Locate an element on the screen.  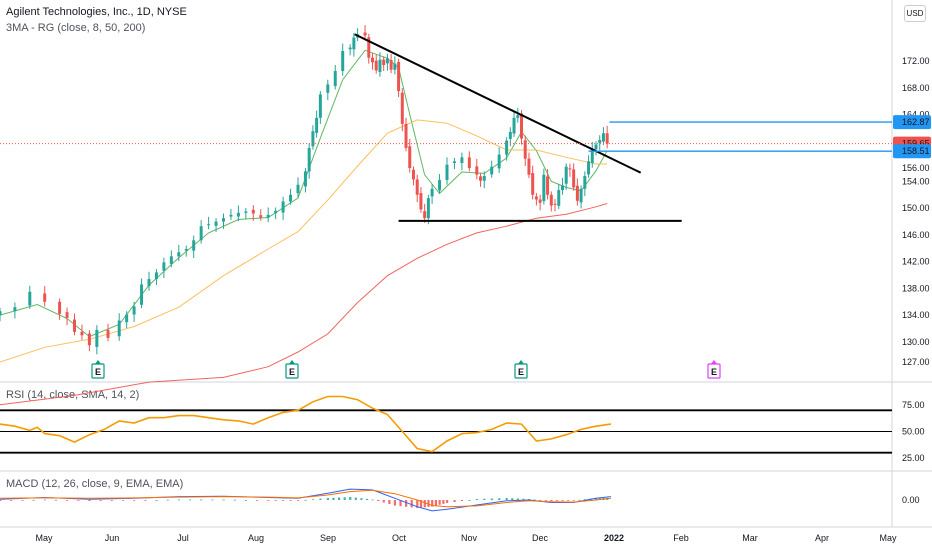
rsi-tick-label: 75.00 is located at coordinates (913, 405).